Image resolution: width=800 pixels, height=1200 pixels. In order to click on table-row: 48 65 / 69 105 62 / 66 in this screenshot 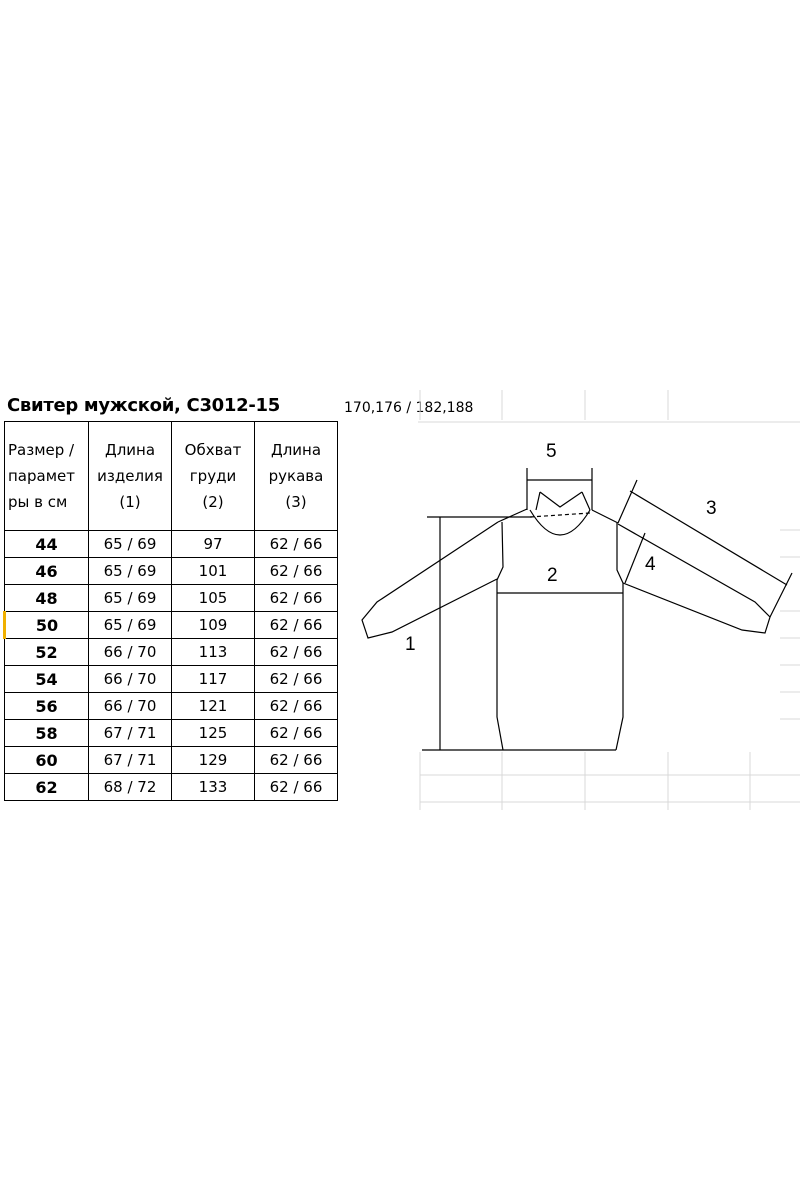, I will do `click(171, 598)`.